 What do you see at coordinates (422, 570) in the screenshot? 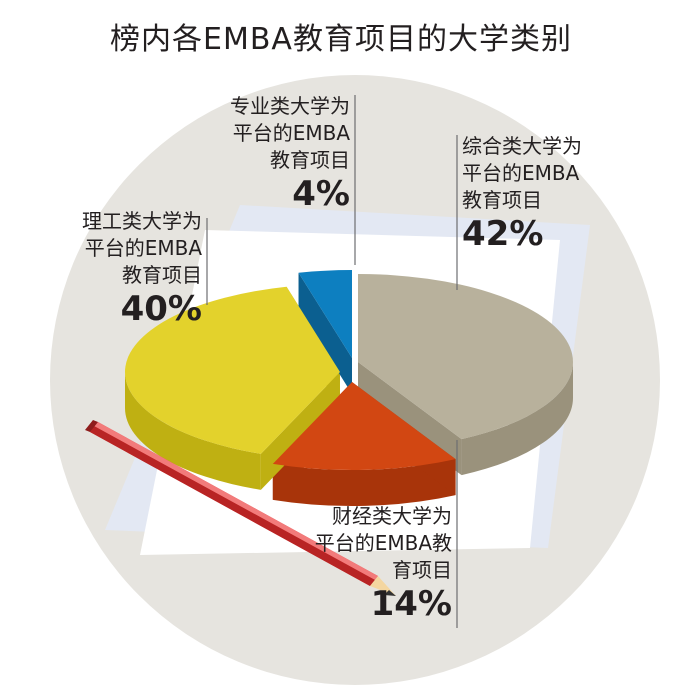
I see `label-line: 育项目` at bounding box center [422, 570].